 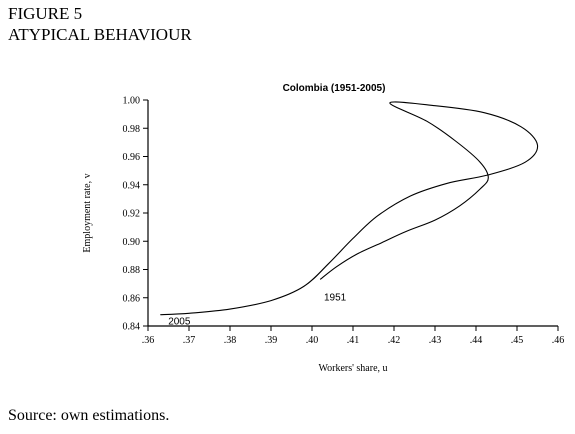 I want to click on x-tick-label: .37, so click(x=189, y=340).